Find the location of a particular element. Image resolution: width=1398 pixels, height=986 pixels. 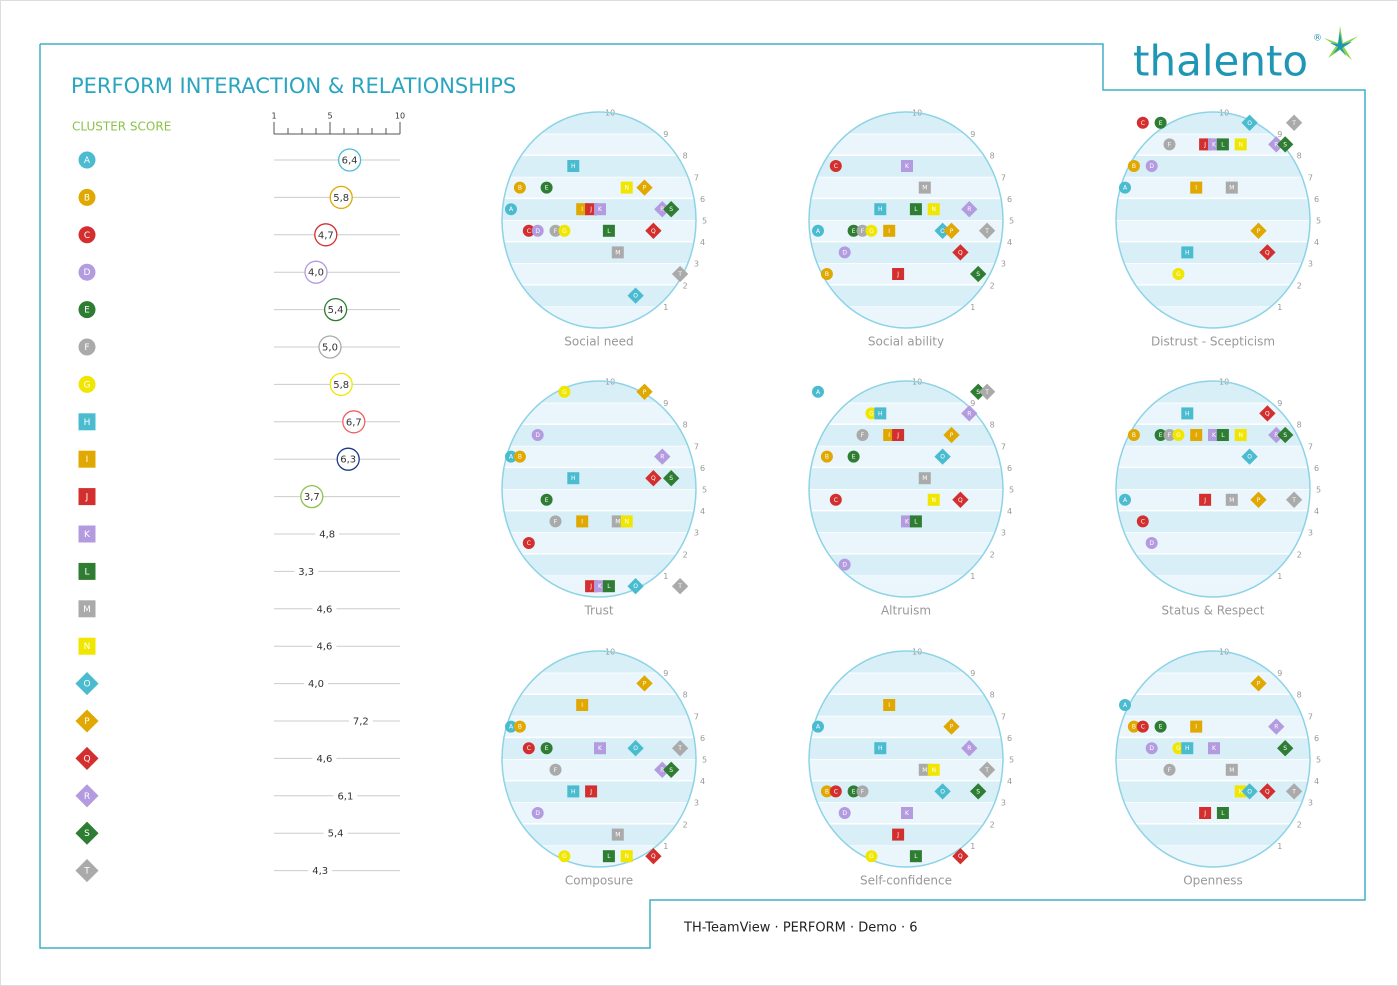

score-label-bg is located at coordinates (324, 608).